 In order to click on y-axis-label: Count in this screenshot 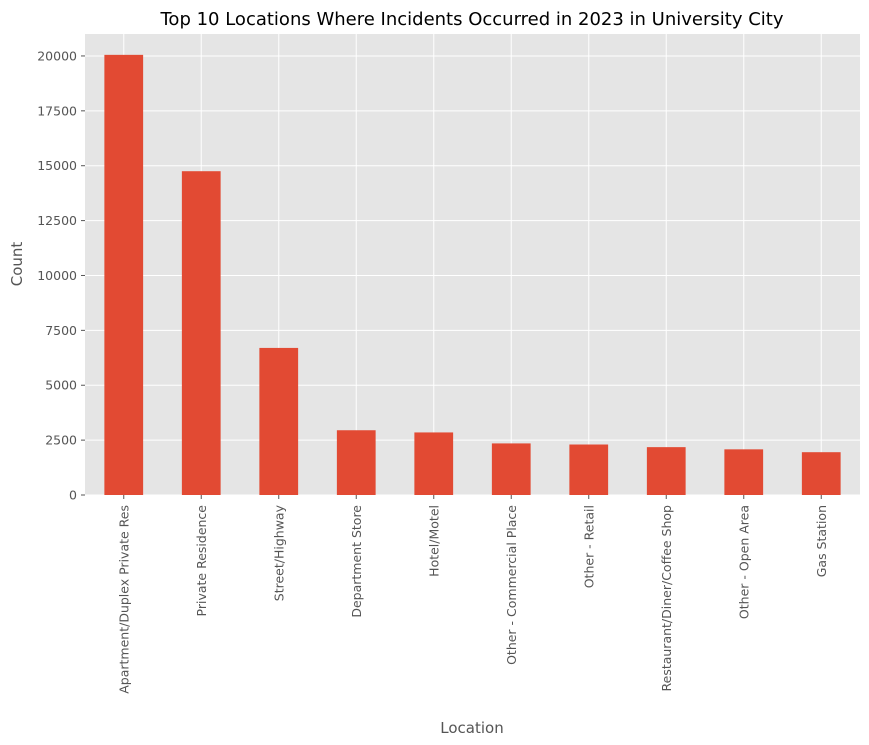, I will do `click(17, 264)`.